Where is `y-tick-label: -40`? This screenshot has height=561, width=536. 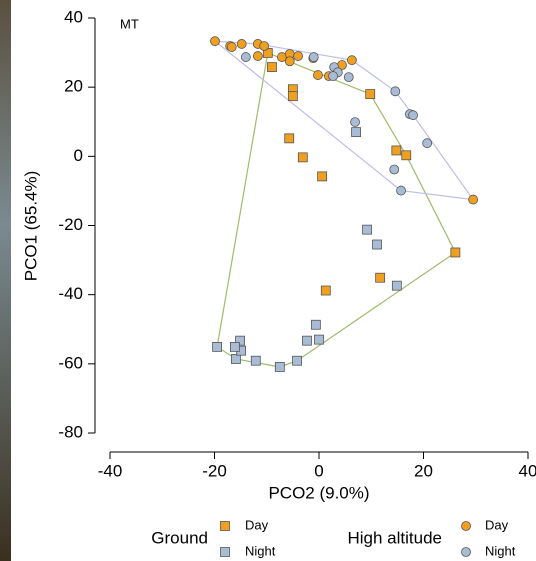 y-tick-label: -40 is located at coordinates (70, 293).